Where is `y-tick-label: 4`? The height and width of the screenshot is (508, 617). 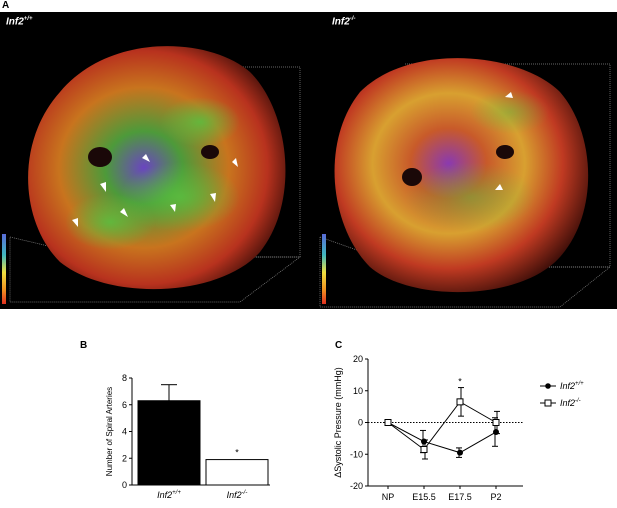
y-tick-label: 4 is located at coordinates (124, 432).